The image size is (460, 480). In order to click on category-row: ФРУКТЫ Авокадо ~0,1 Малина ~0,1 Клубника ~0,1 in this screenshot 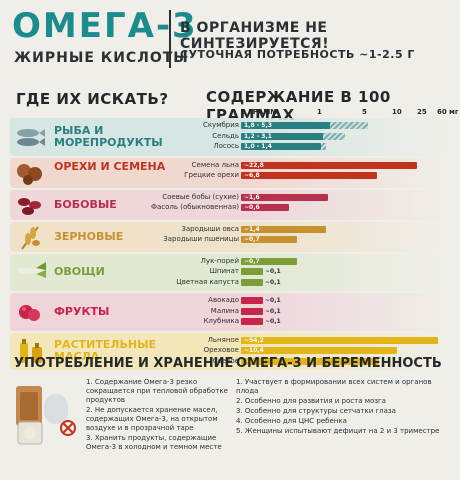, I will do `click(230, 312)`.